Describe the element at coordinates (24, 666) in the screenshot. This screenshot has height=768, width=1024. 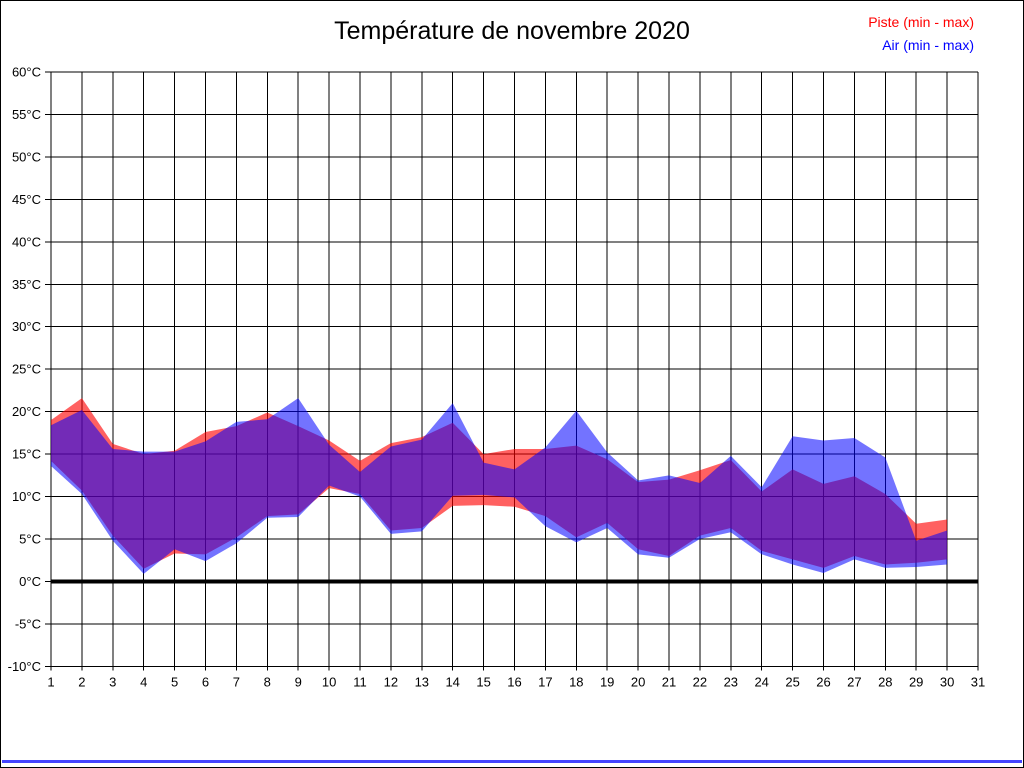
I see `svg-text: -10°C` at that location.